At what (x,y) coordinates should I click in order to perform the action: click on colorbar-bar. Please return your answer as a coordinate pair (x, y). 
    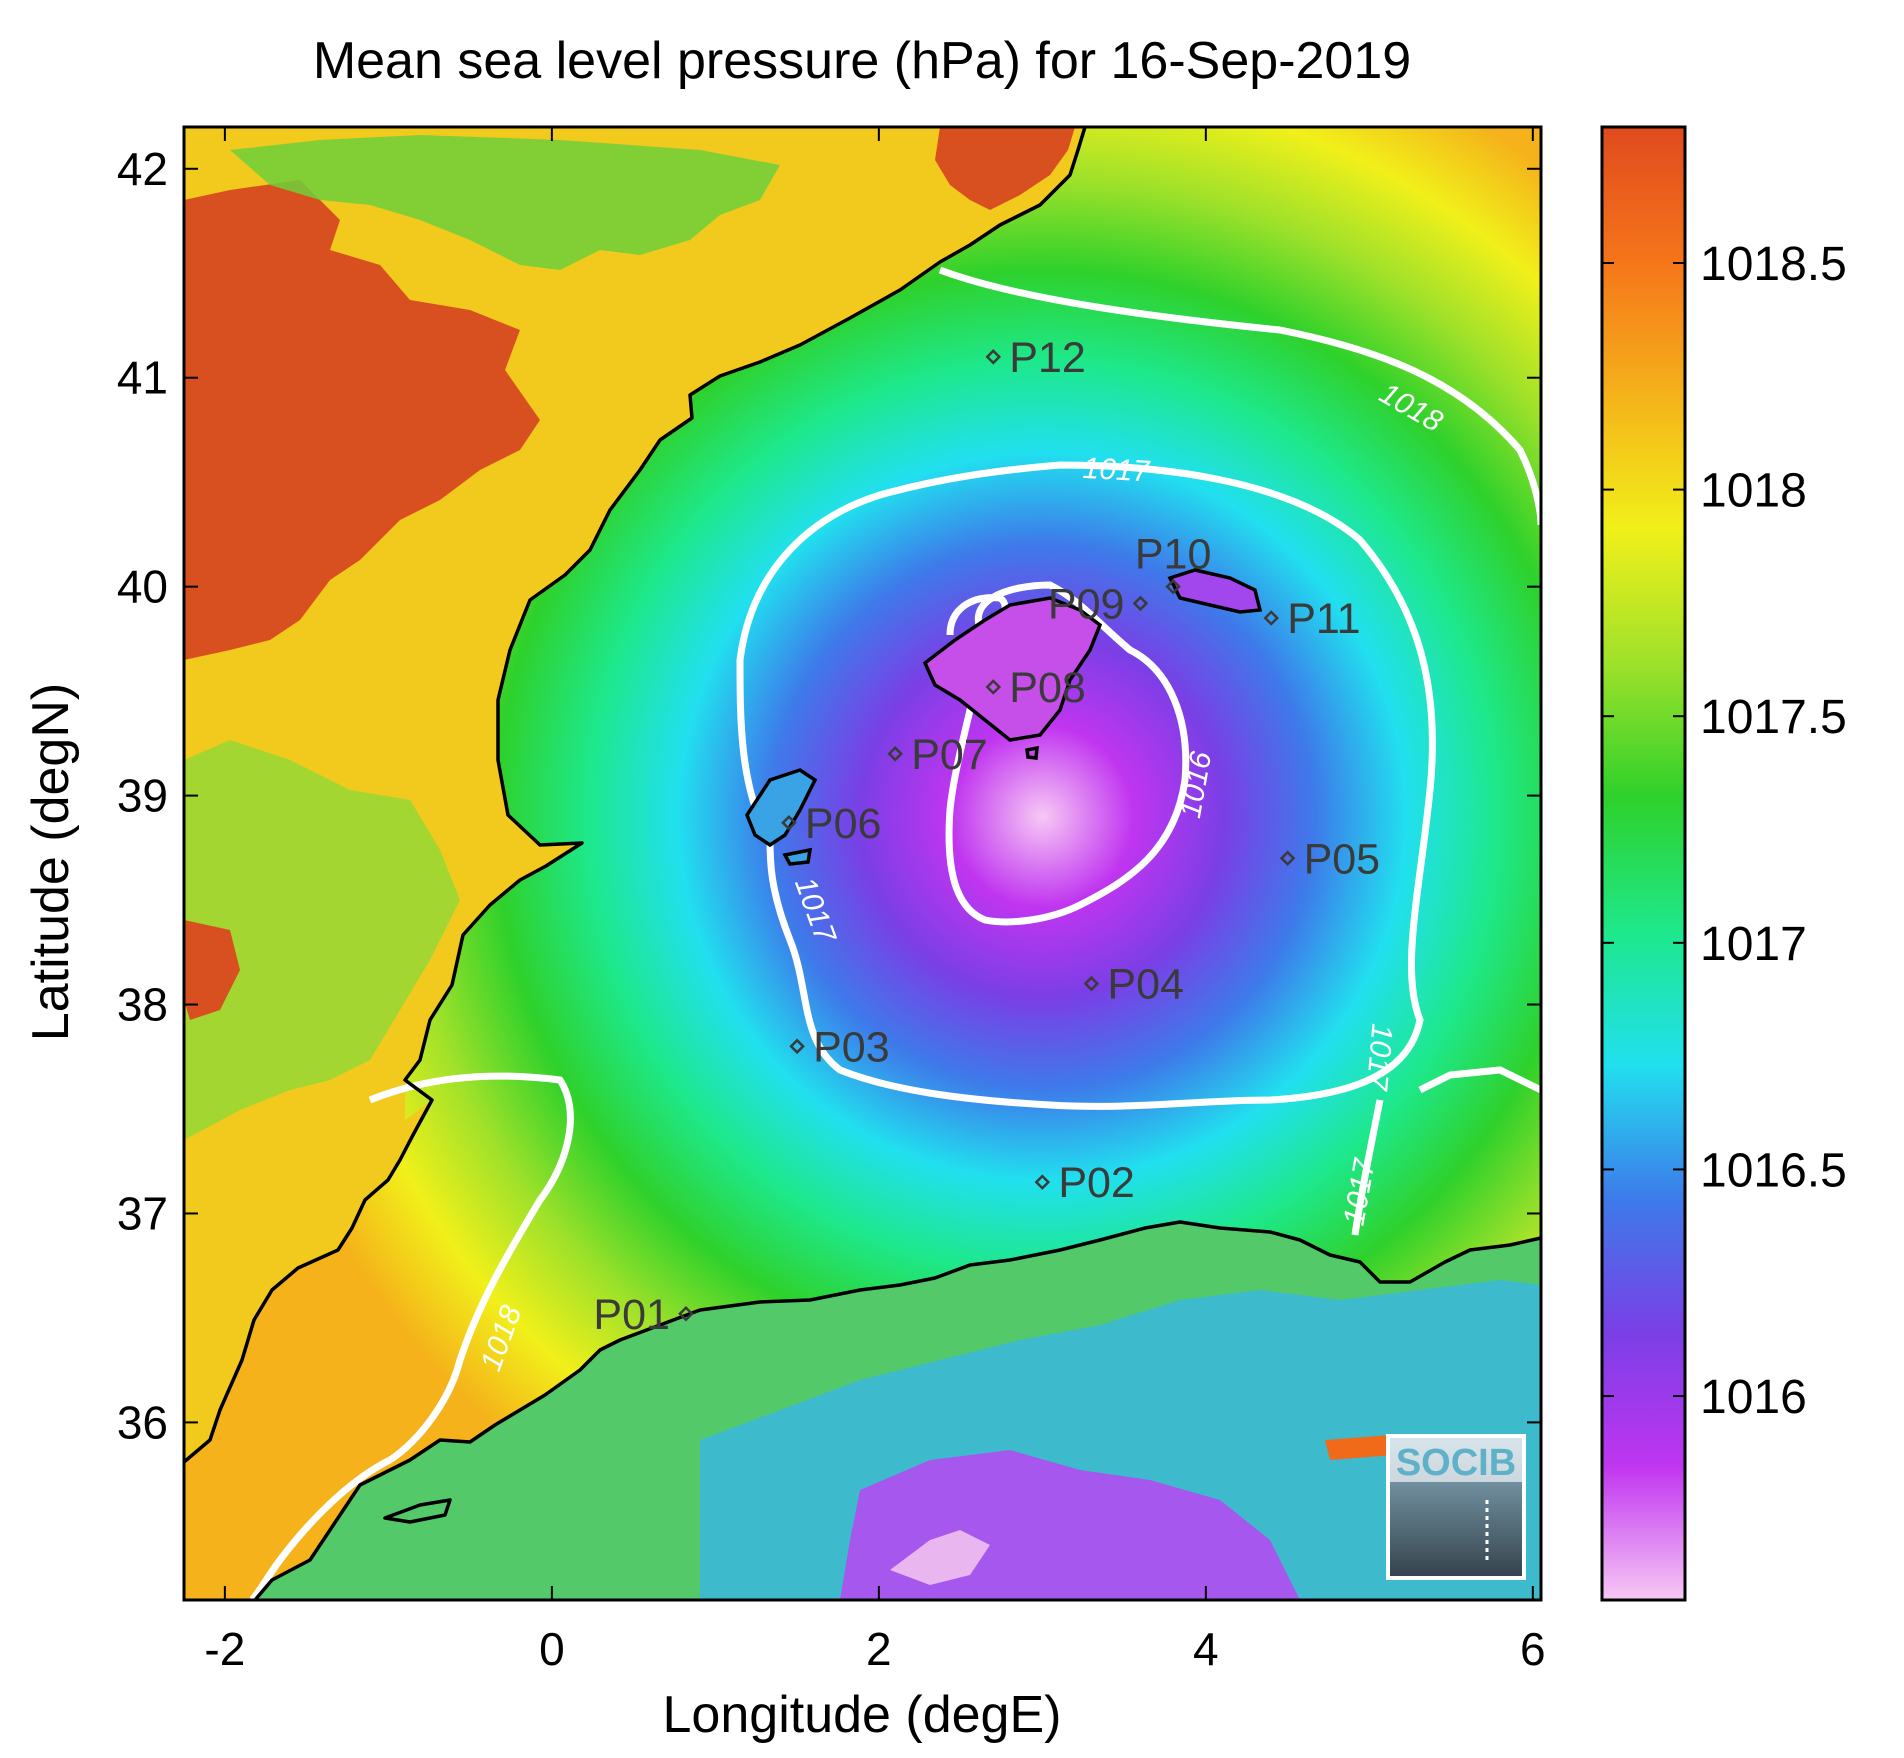
    Looking at the image, I should click on (1643, 863).